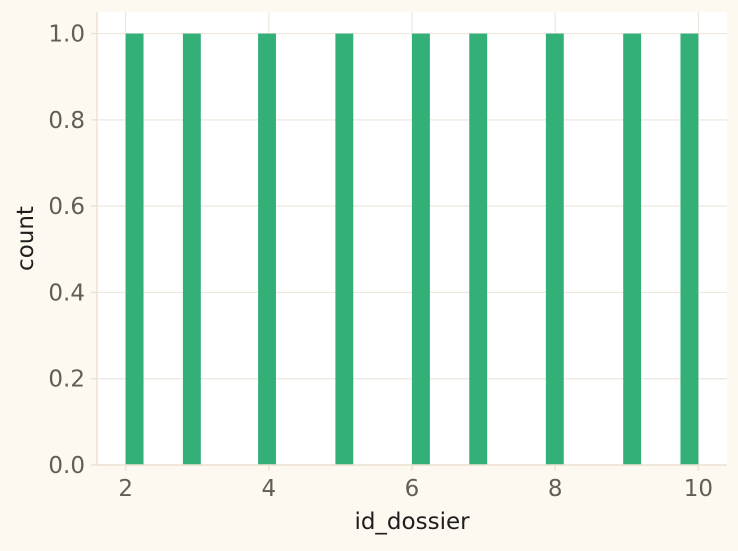 The width and height of the screenshot is (738, 551). Describe the element at coordinates (412, 522) in the screenshot. I see `x-axis-label: id_dossier` at that location.